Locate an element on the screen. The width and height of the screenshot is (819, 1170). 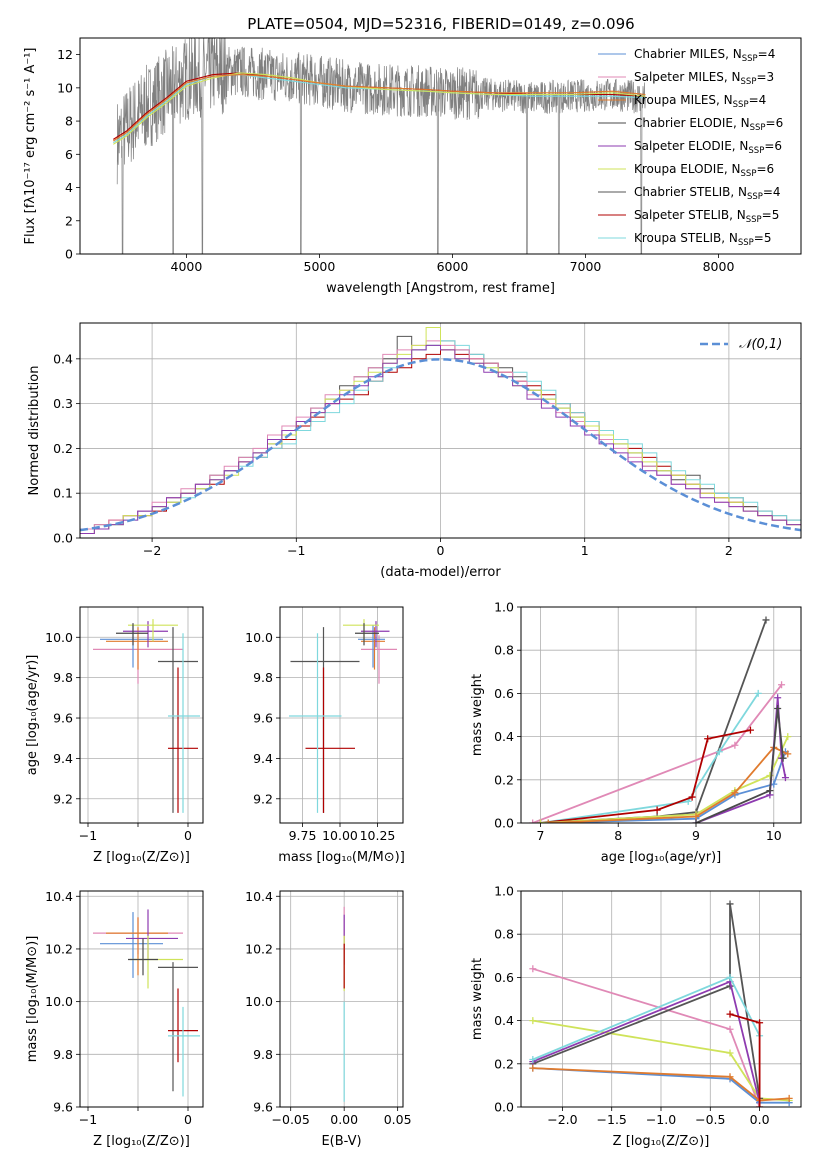
legend-entry-kroupa_miles: Kroupa MILES, NSSP=4 is located at coordinates (700, 101).